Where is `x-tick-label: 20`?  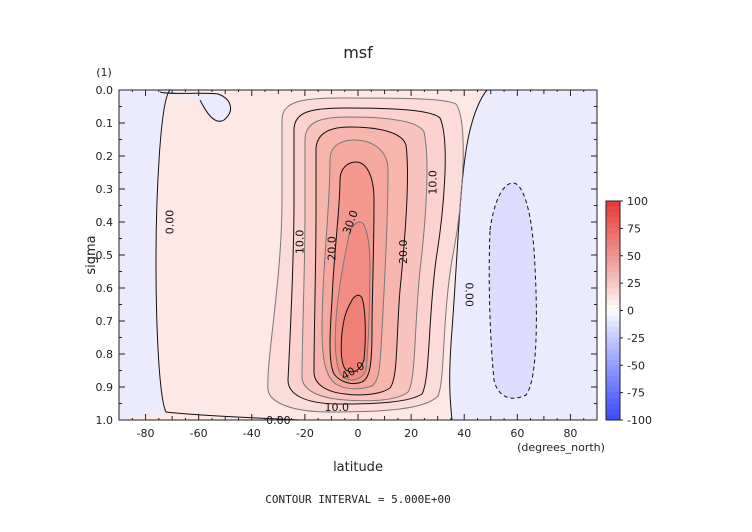
x-tick-label: 20 is located at coordinates (411, 433).